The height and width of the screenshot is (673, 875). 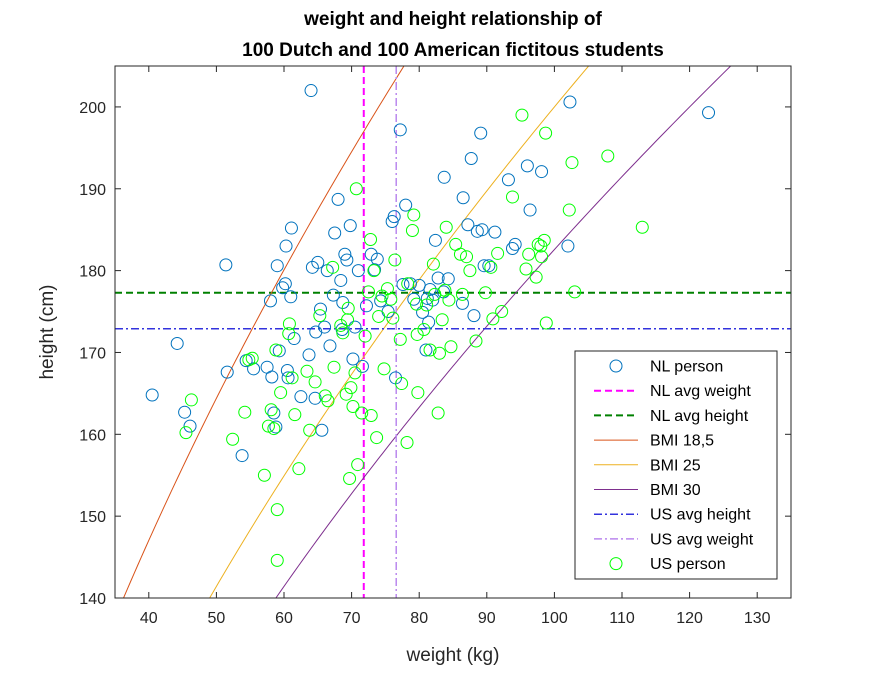 I want to click on legend-label-bmi-30: BMI 30, so click(x=675, y=490).